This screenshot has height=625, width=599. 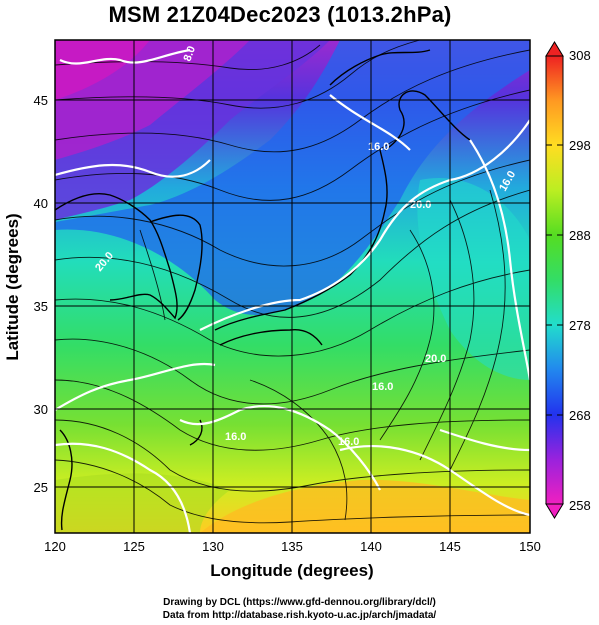 I want to click on y-axis-title: Latitude (degrees), so click(x=12, y=286).